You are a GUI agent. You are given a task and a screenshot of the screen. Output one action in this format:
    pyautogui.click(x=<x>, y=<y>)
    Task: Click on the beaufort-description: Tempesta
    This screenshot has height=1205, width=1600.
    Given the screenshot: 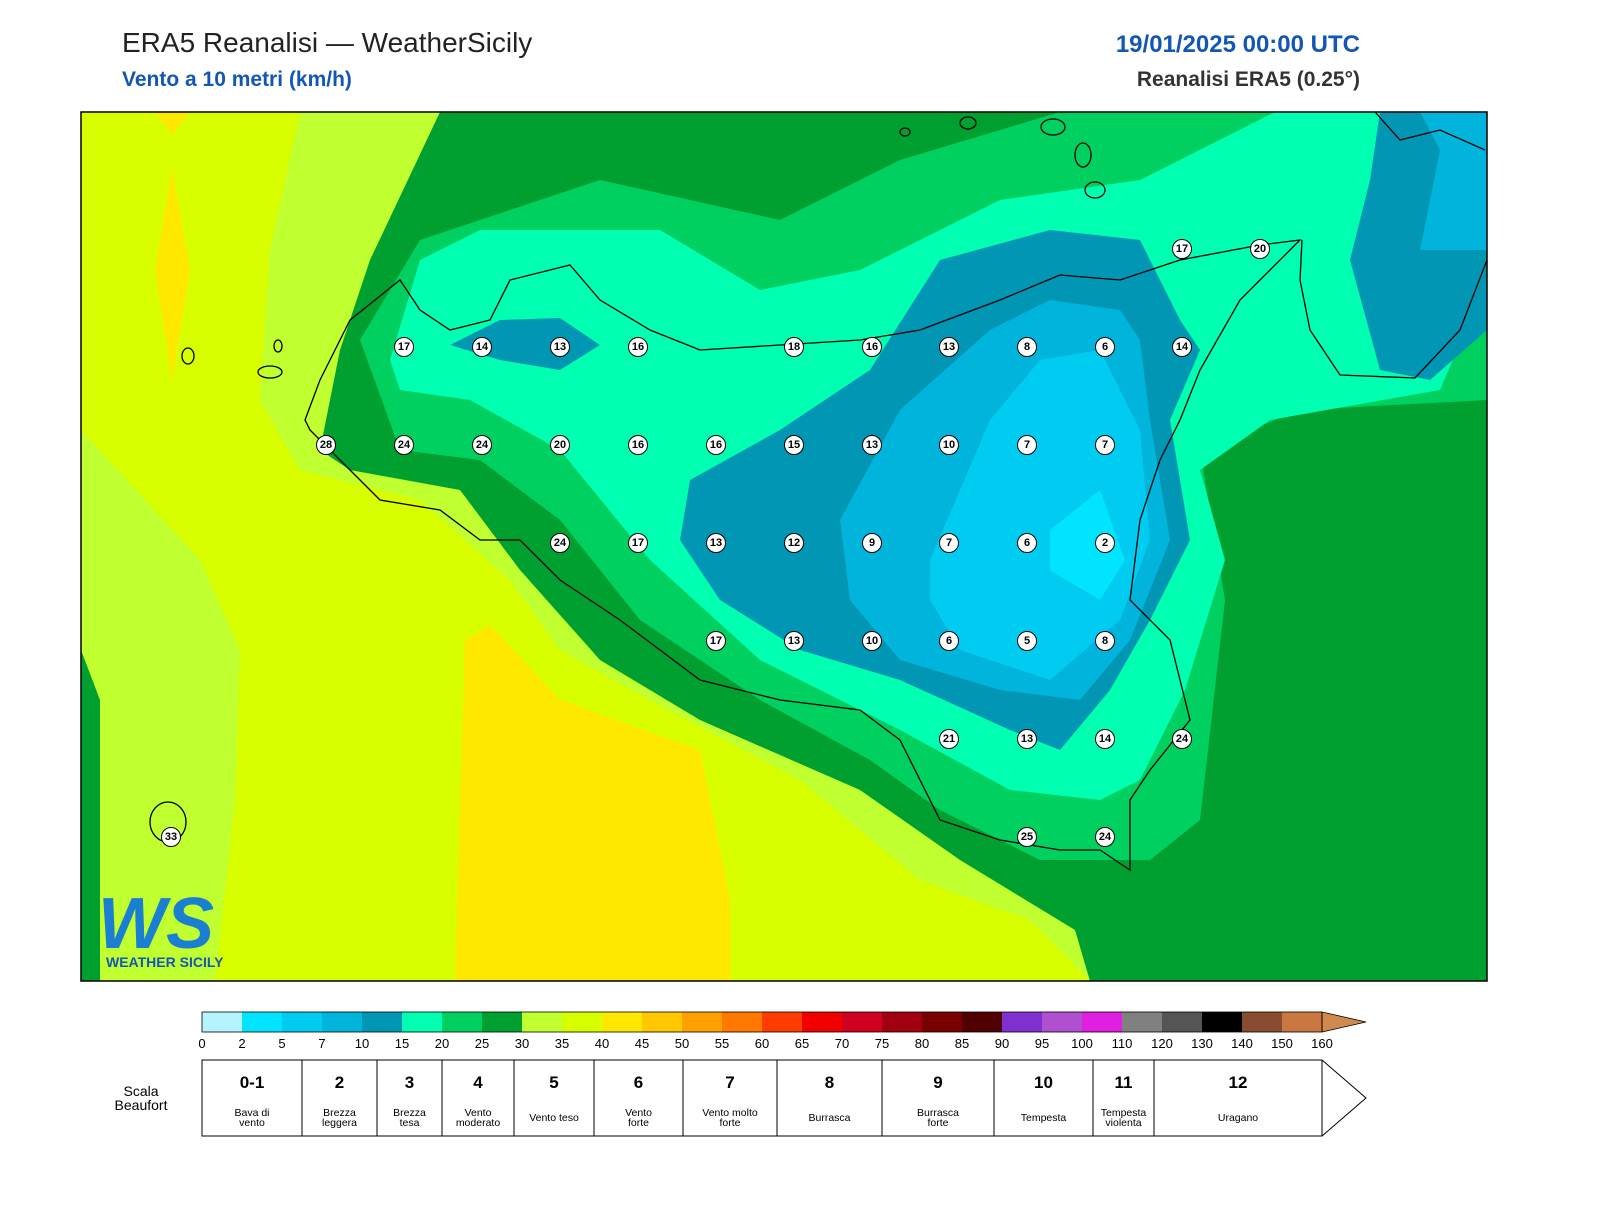 What is the action you would take?
    pyautogui.click(x=1044, y=1118)
    